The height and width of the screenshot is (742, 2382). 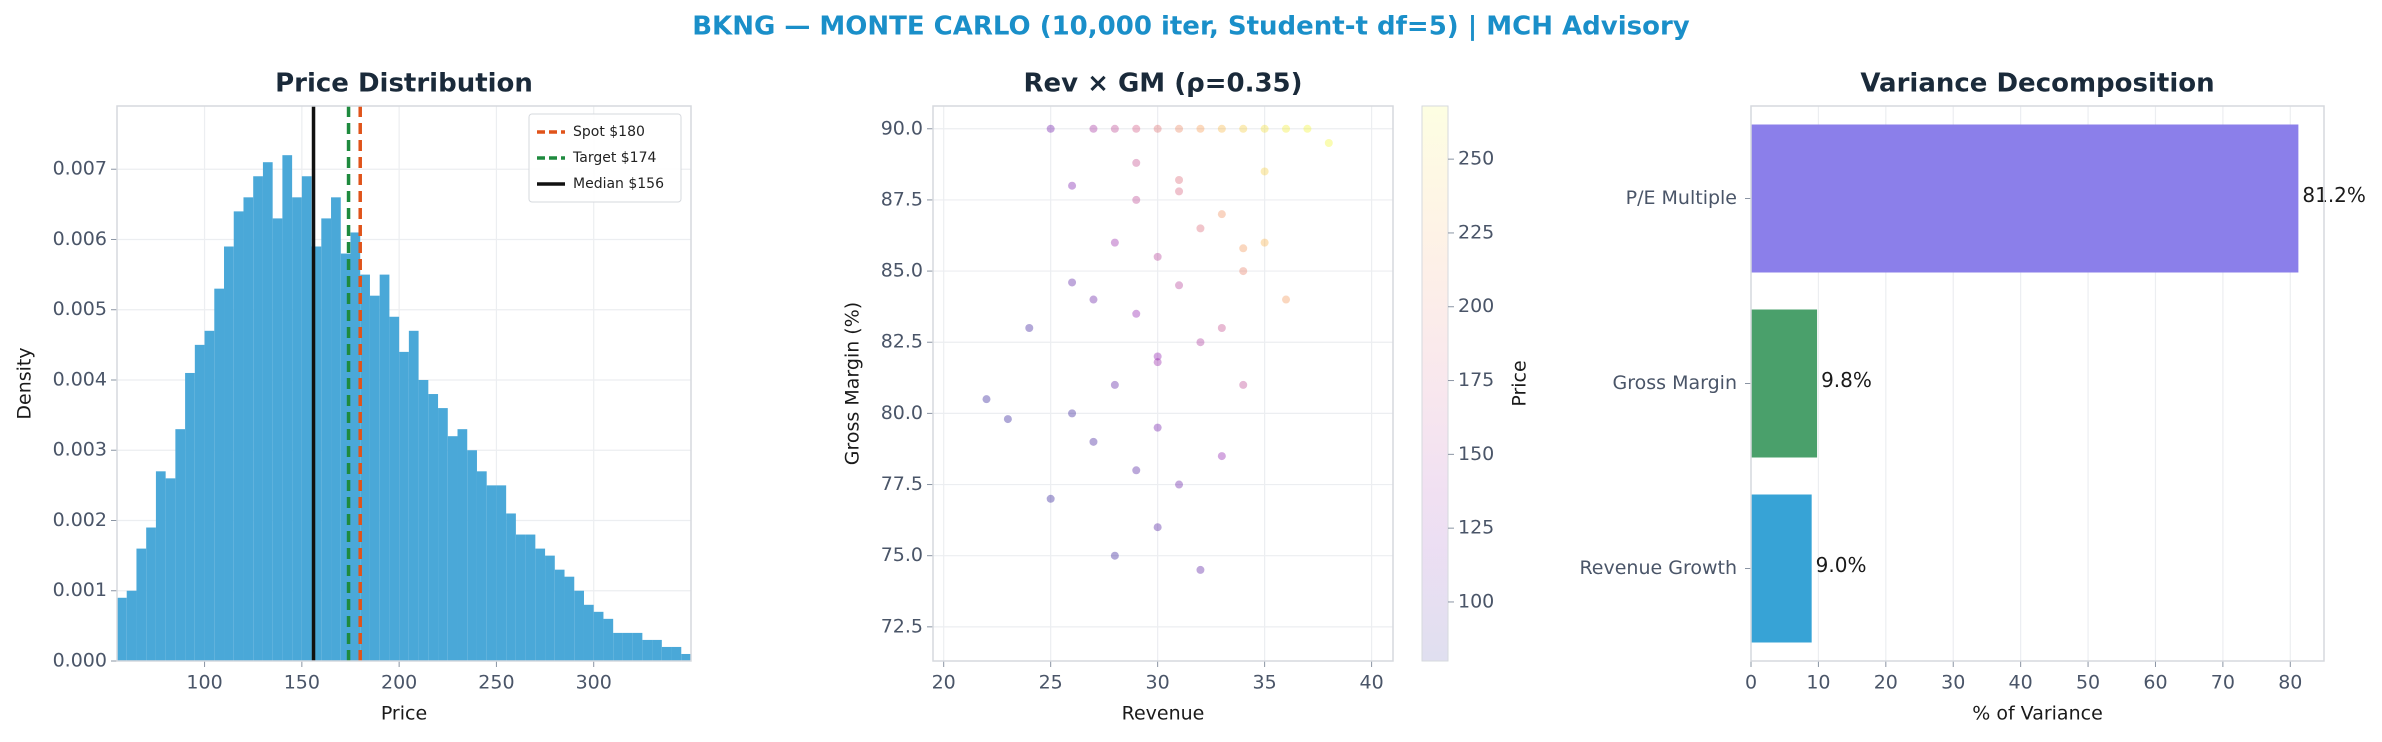 I want to click on colorbar-tick-label: 200, so click(x=1476, y=306).